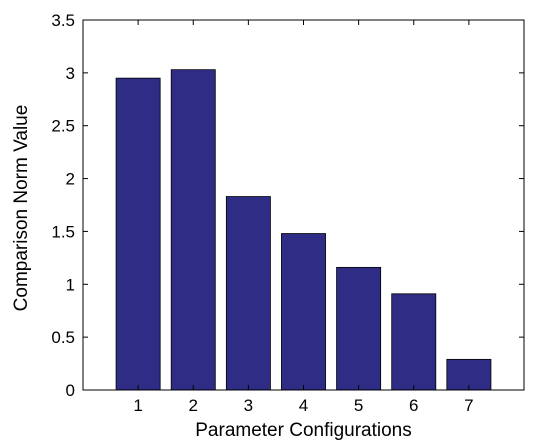 Image resolution: width=542 pixels, height=441 pixels. Describe the element at coordinates (63, 231) in the screenshot. I see `y-tick-label: 1.5` at that location.